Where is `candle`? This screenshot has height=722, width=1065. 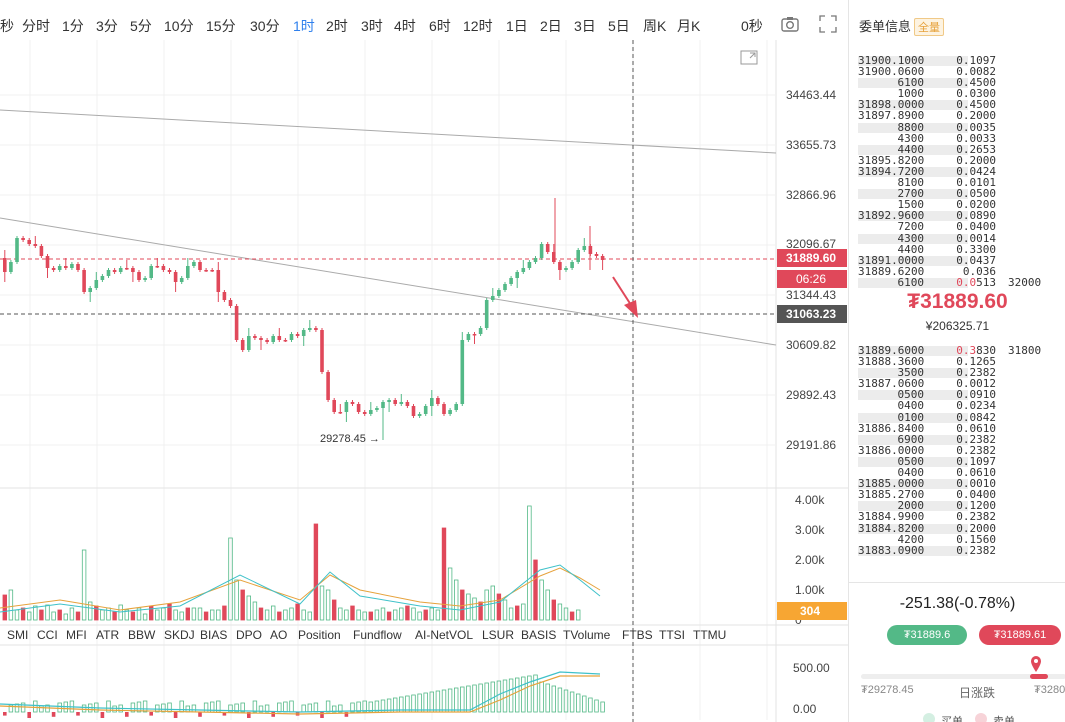
candle is located at coordinates (41, 251).